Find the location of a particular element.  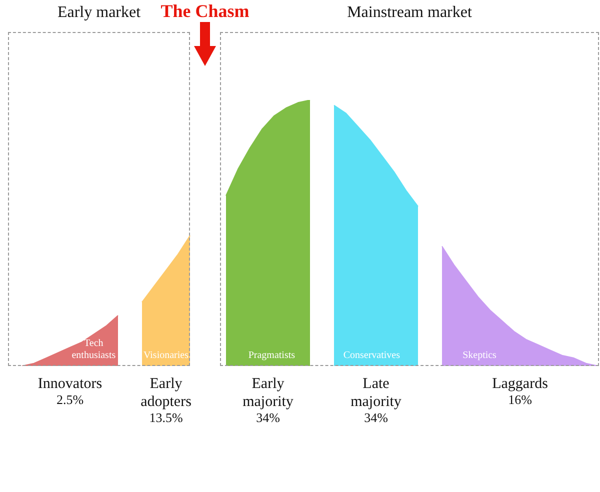

text: Early market is located at coordinates (99, 12).